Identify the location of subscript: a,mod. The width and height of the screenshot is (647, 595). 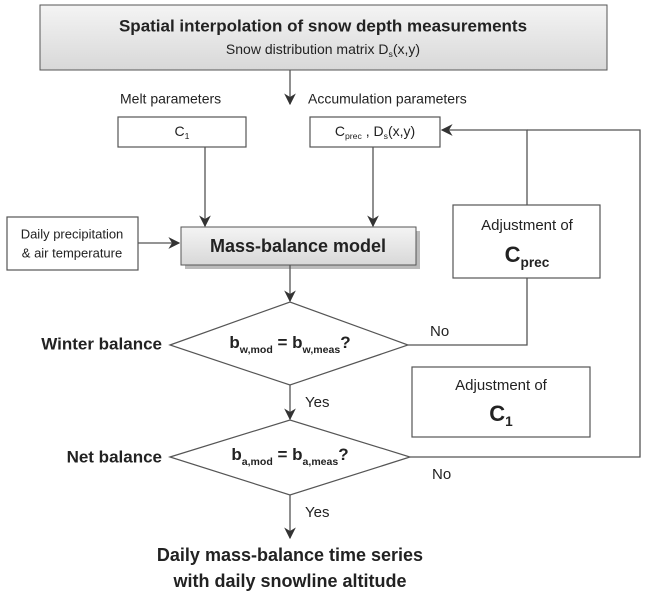
(257, 462).